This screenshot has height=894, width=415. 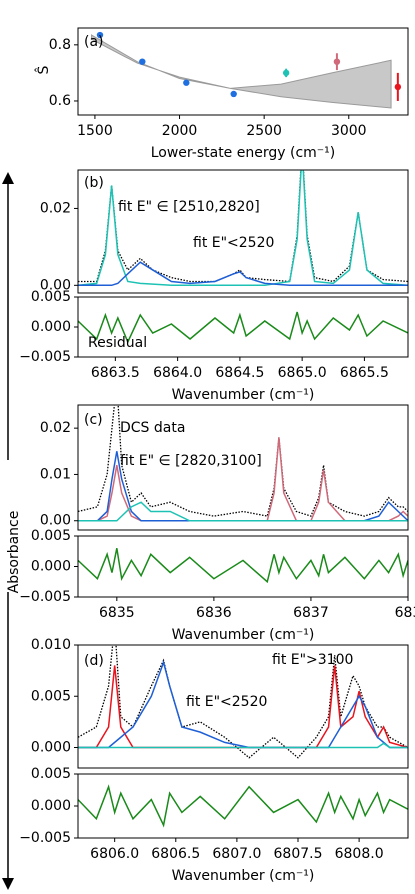 What do you see at coordinates (312, 660) in the screenshot?
I see `annotation: fit E">3100` at bounding box center [312, 660].